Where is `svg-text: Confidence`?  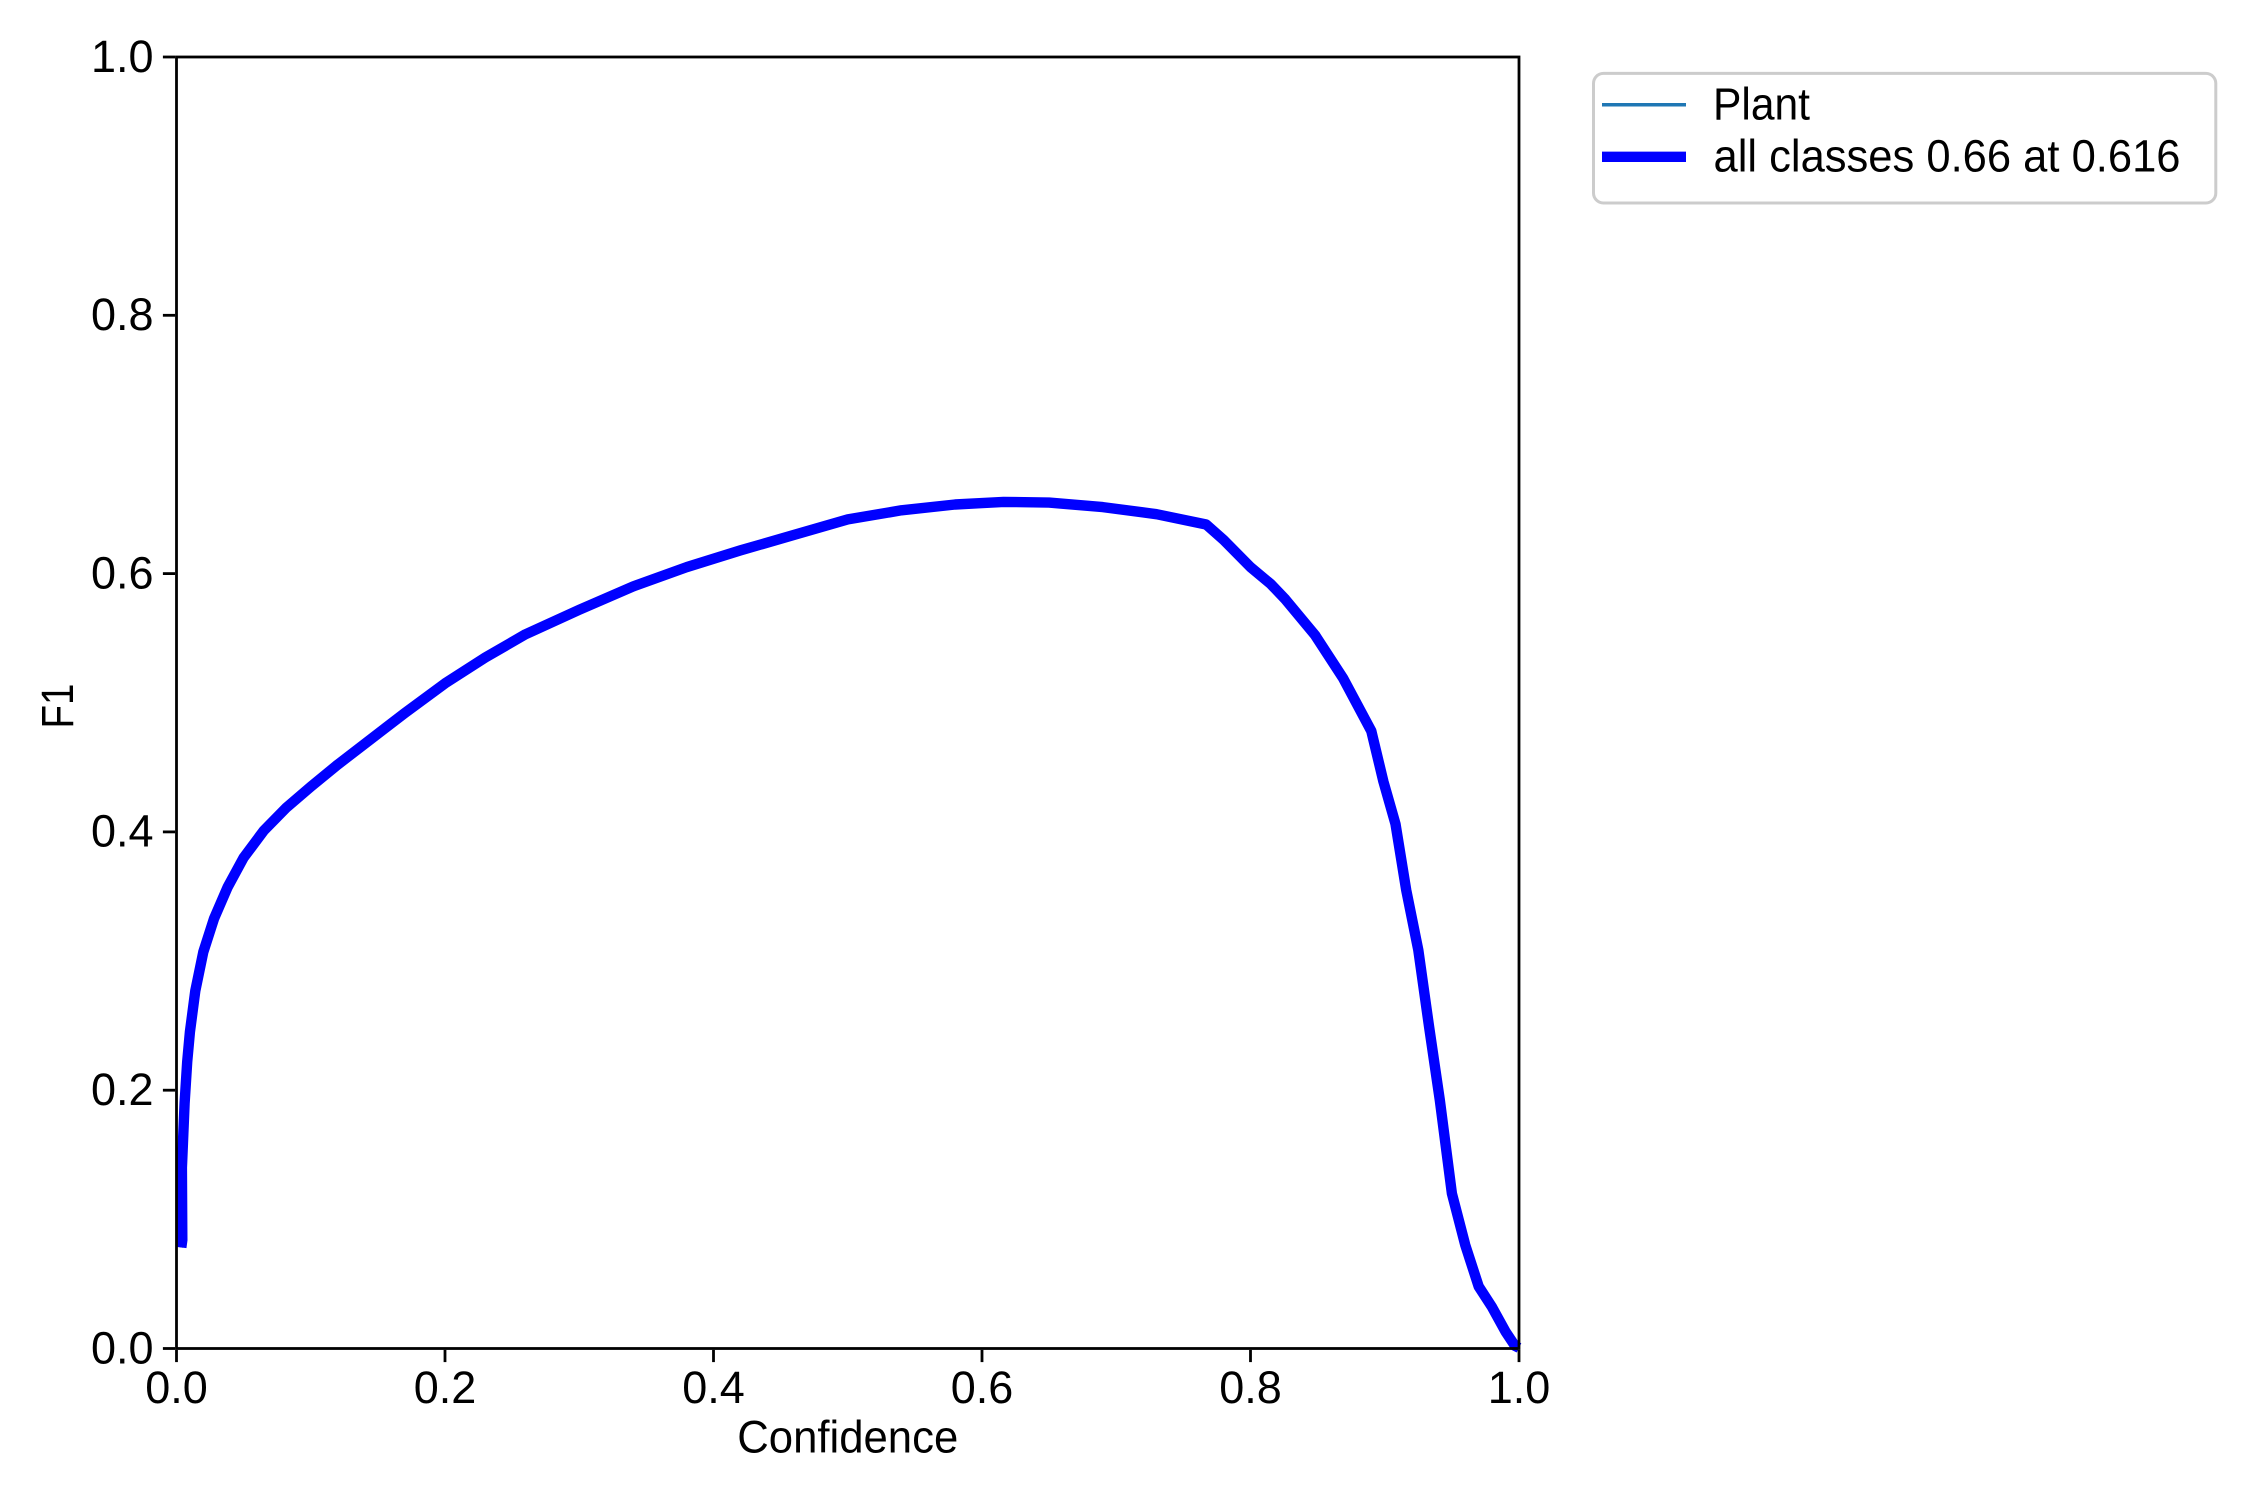
svg-text: Confidence is located at coordinates (847, 1437).